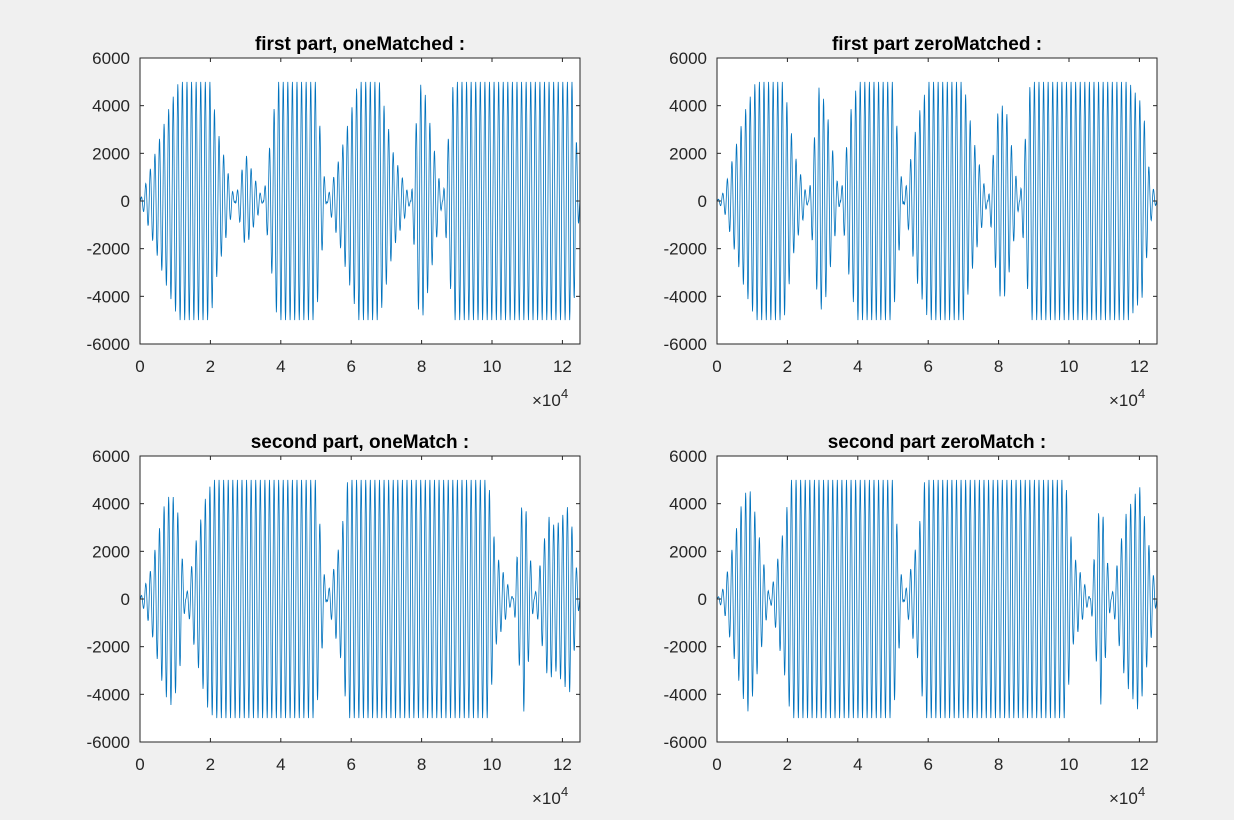 The height and width of the screenshot is (820, 1234). Describe the element at coordinates (857, 366) in the screenshot. I see `chart2-x-tick-label: 4` at that location.